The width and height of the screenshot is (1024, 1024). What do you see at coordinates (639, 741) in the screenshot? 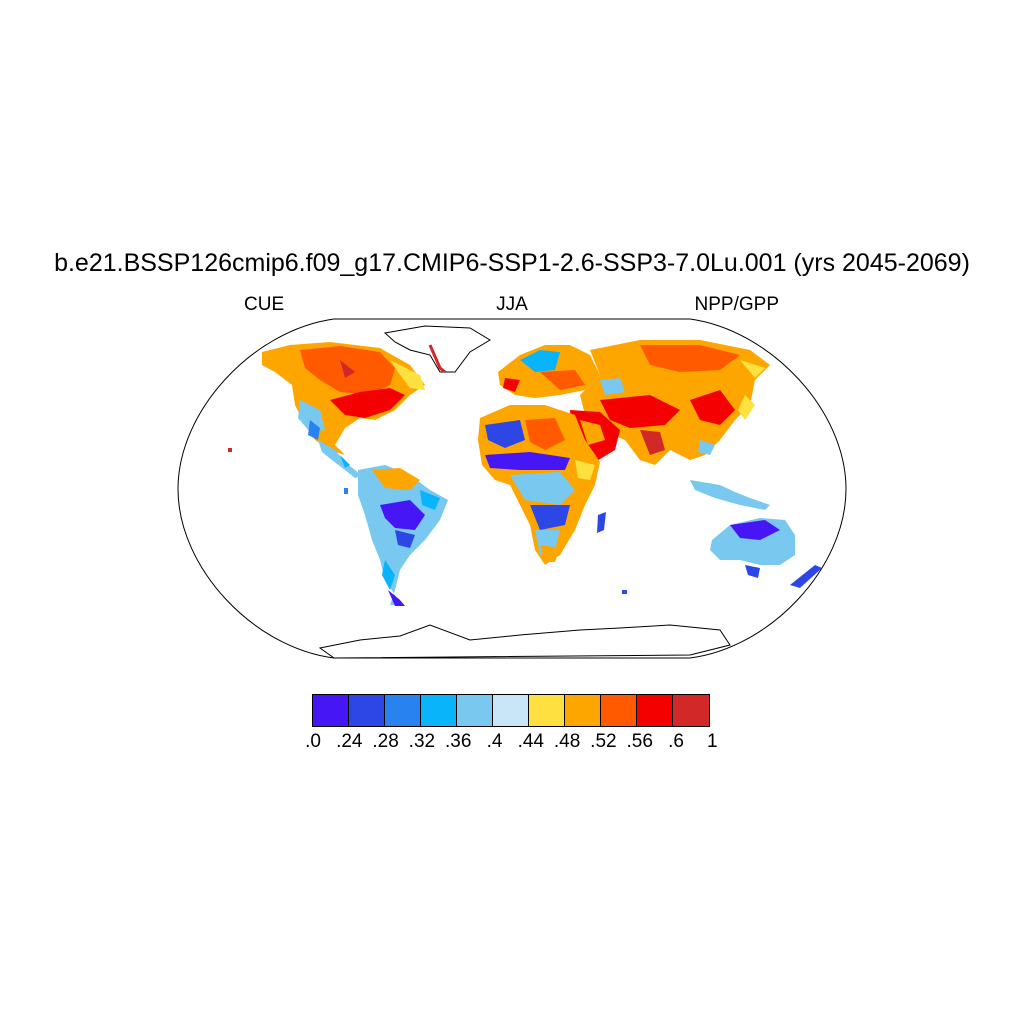
I see `colorbar-tick-label: .56` at bounding box center [639, 741].